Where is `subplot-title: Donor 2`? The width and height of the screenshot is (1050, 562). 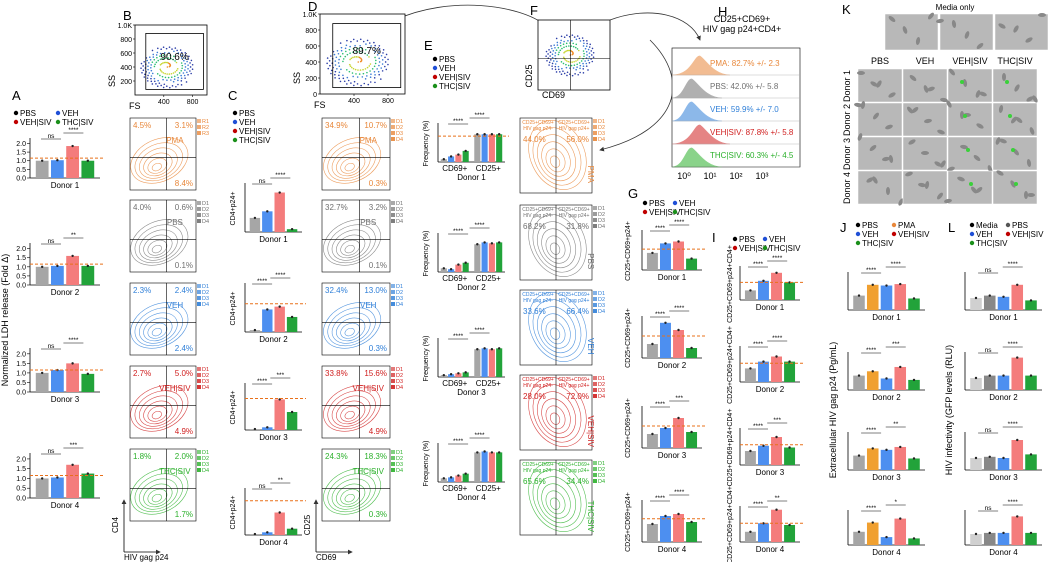
subplot-title: Donor 2 is located at coordinates (886, 397).